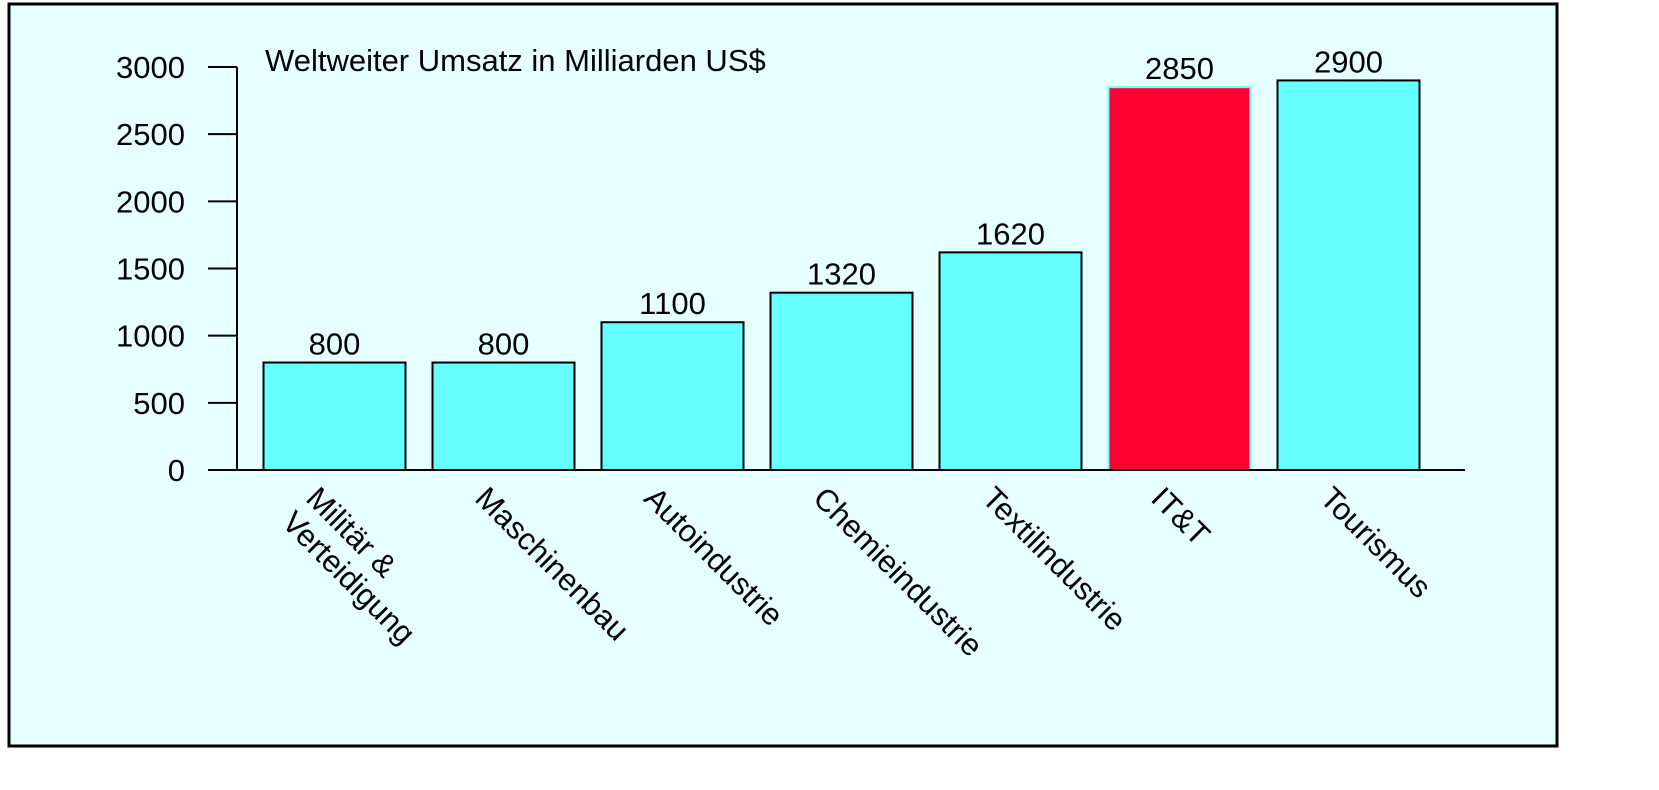 This screenshot has height=790, width=1659. What do you see at coordinates (515, 60) in the screenshot?
I see `chart-title: Weltweiter Umsatz in Milliarden US$` at bounding box center [515, 60].